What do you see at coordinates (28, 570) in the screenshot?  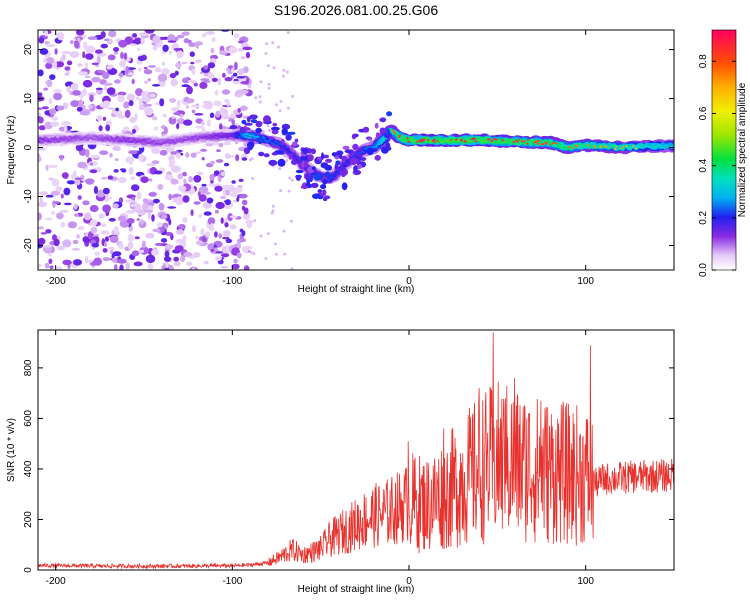 I see `snr-y-tick-label: 0` at bounding box center [28, 570].